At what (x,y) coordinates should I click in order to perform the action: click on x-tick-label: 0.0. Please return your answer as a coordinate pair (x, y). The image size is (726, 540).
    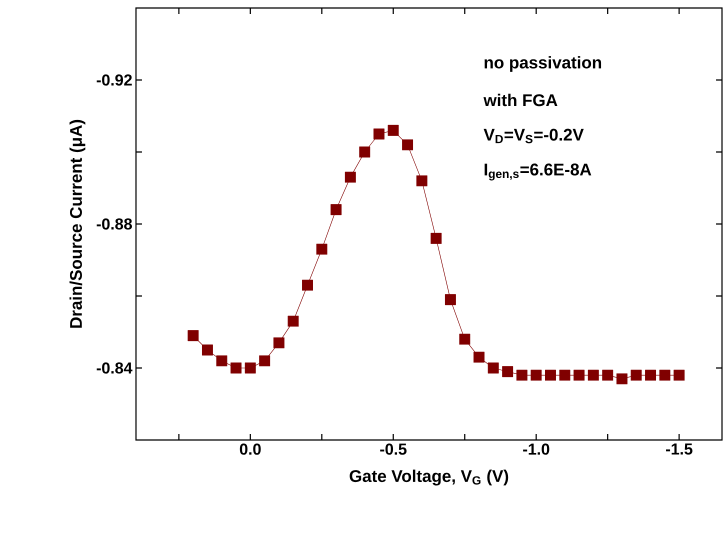
    Looking at the image, I should click on (250, 449).